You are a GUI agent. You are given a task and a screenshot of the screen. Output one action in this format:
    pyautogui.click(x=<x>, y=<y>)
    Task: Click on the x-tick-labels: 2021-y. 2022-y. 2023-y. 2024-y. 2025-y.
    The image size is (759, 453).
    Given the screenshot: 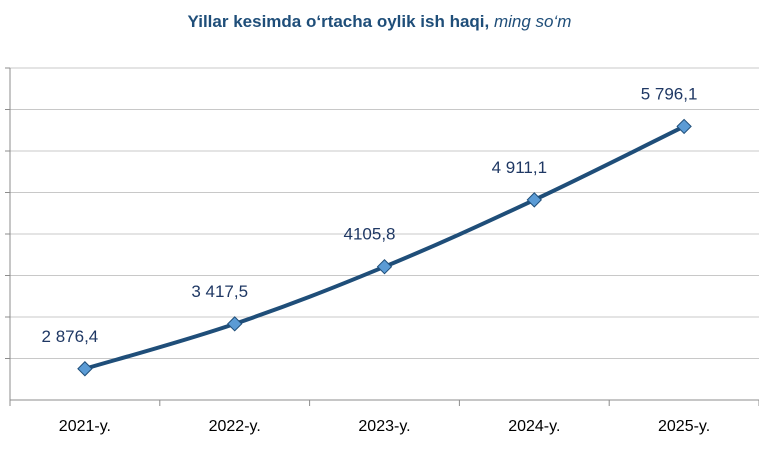 What is the action you would take?
    pyautogui.click(x=384, y=426)
    